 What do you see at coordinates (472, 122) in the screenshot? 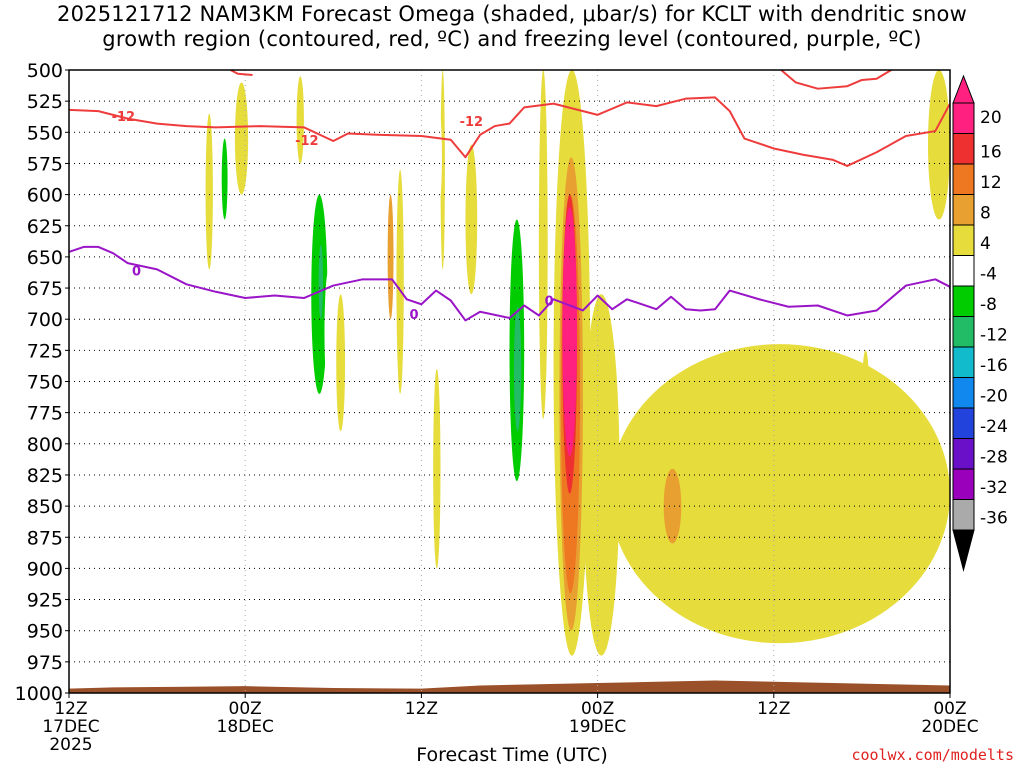
I see `contour-label-0-2: -12` at bounding box center [472, 122].